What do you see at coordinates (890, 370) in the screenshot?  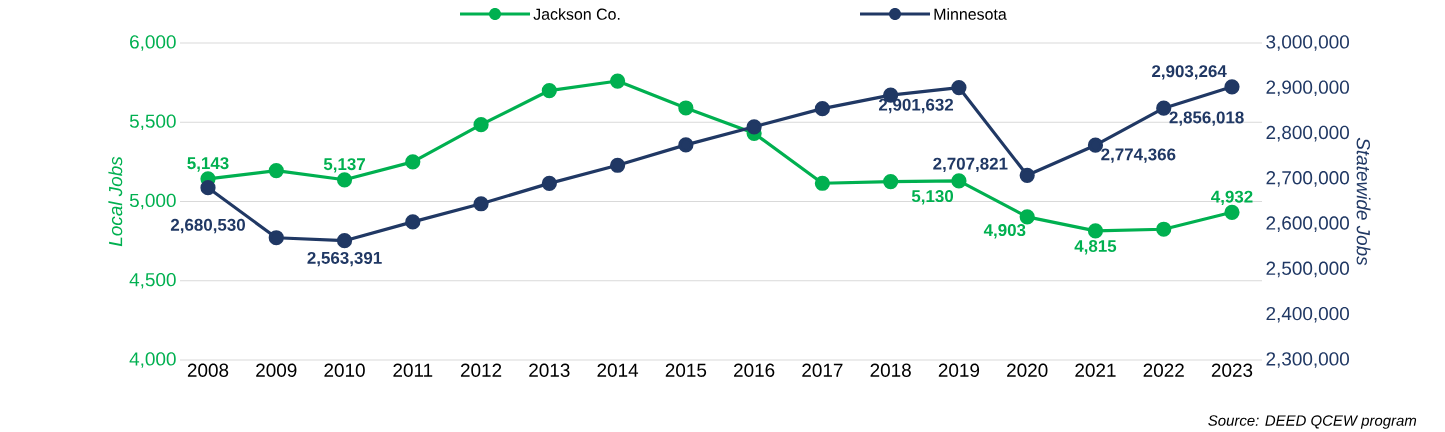 I see `x-tick-label: 2018` at bounding box center [890, 370].